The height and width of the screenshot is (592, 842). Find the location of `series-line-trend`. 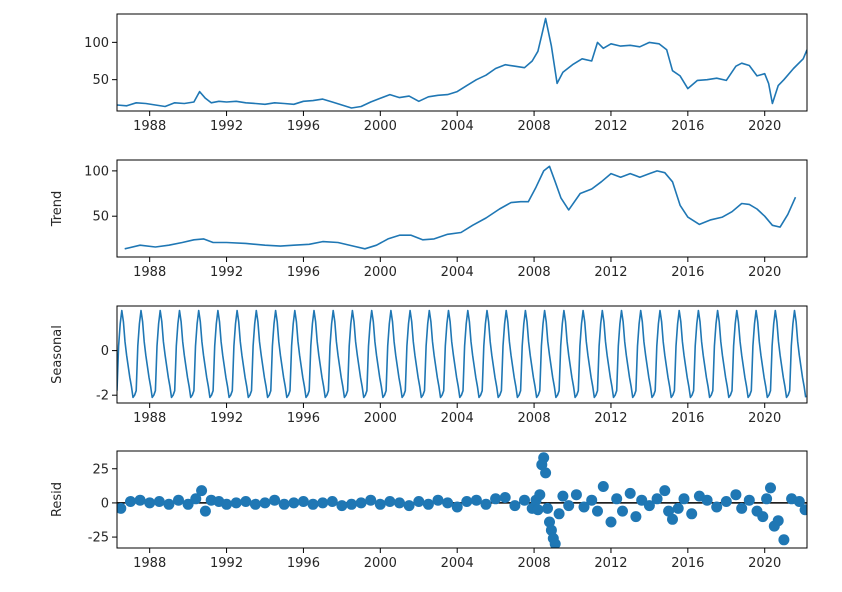

series-line-trend is located at coordinates (460, 207).